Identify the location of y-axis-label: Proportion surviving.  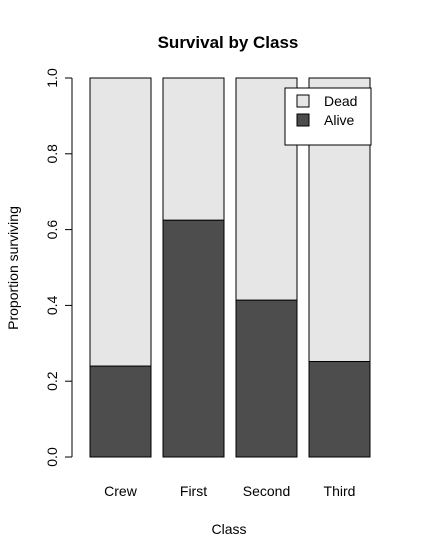
(13, 268).